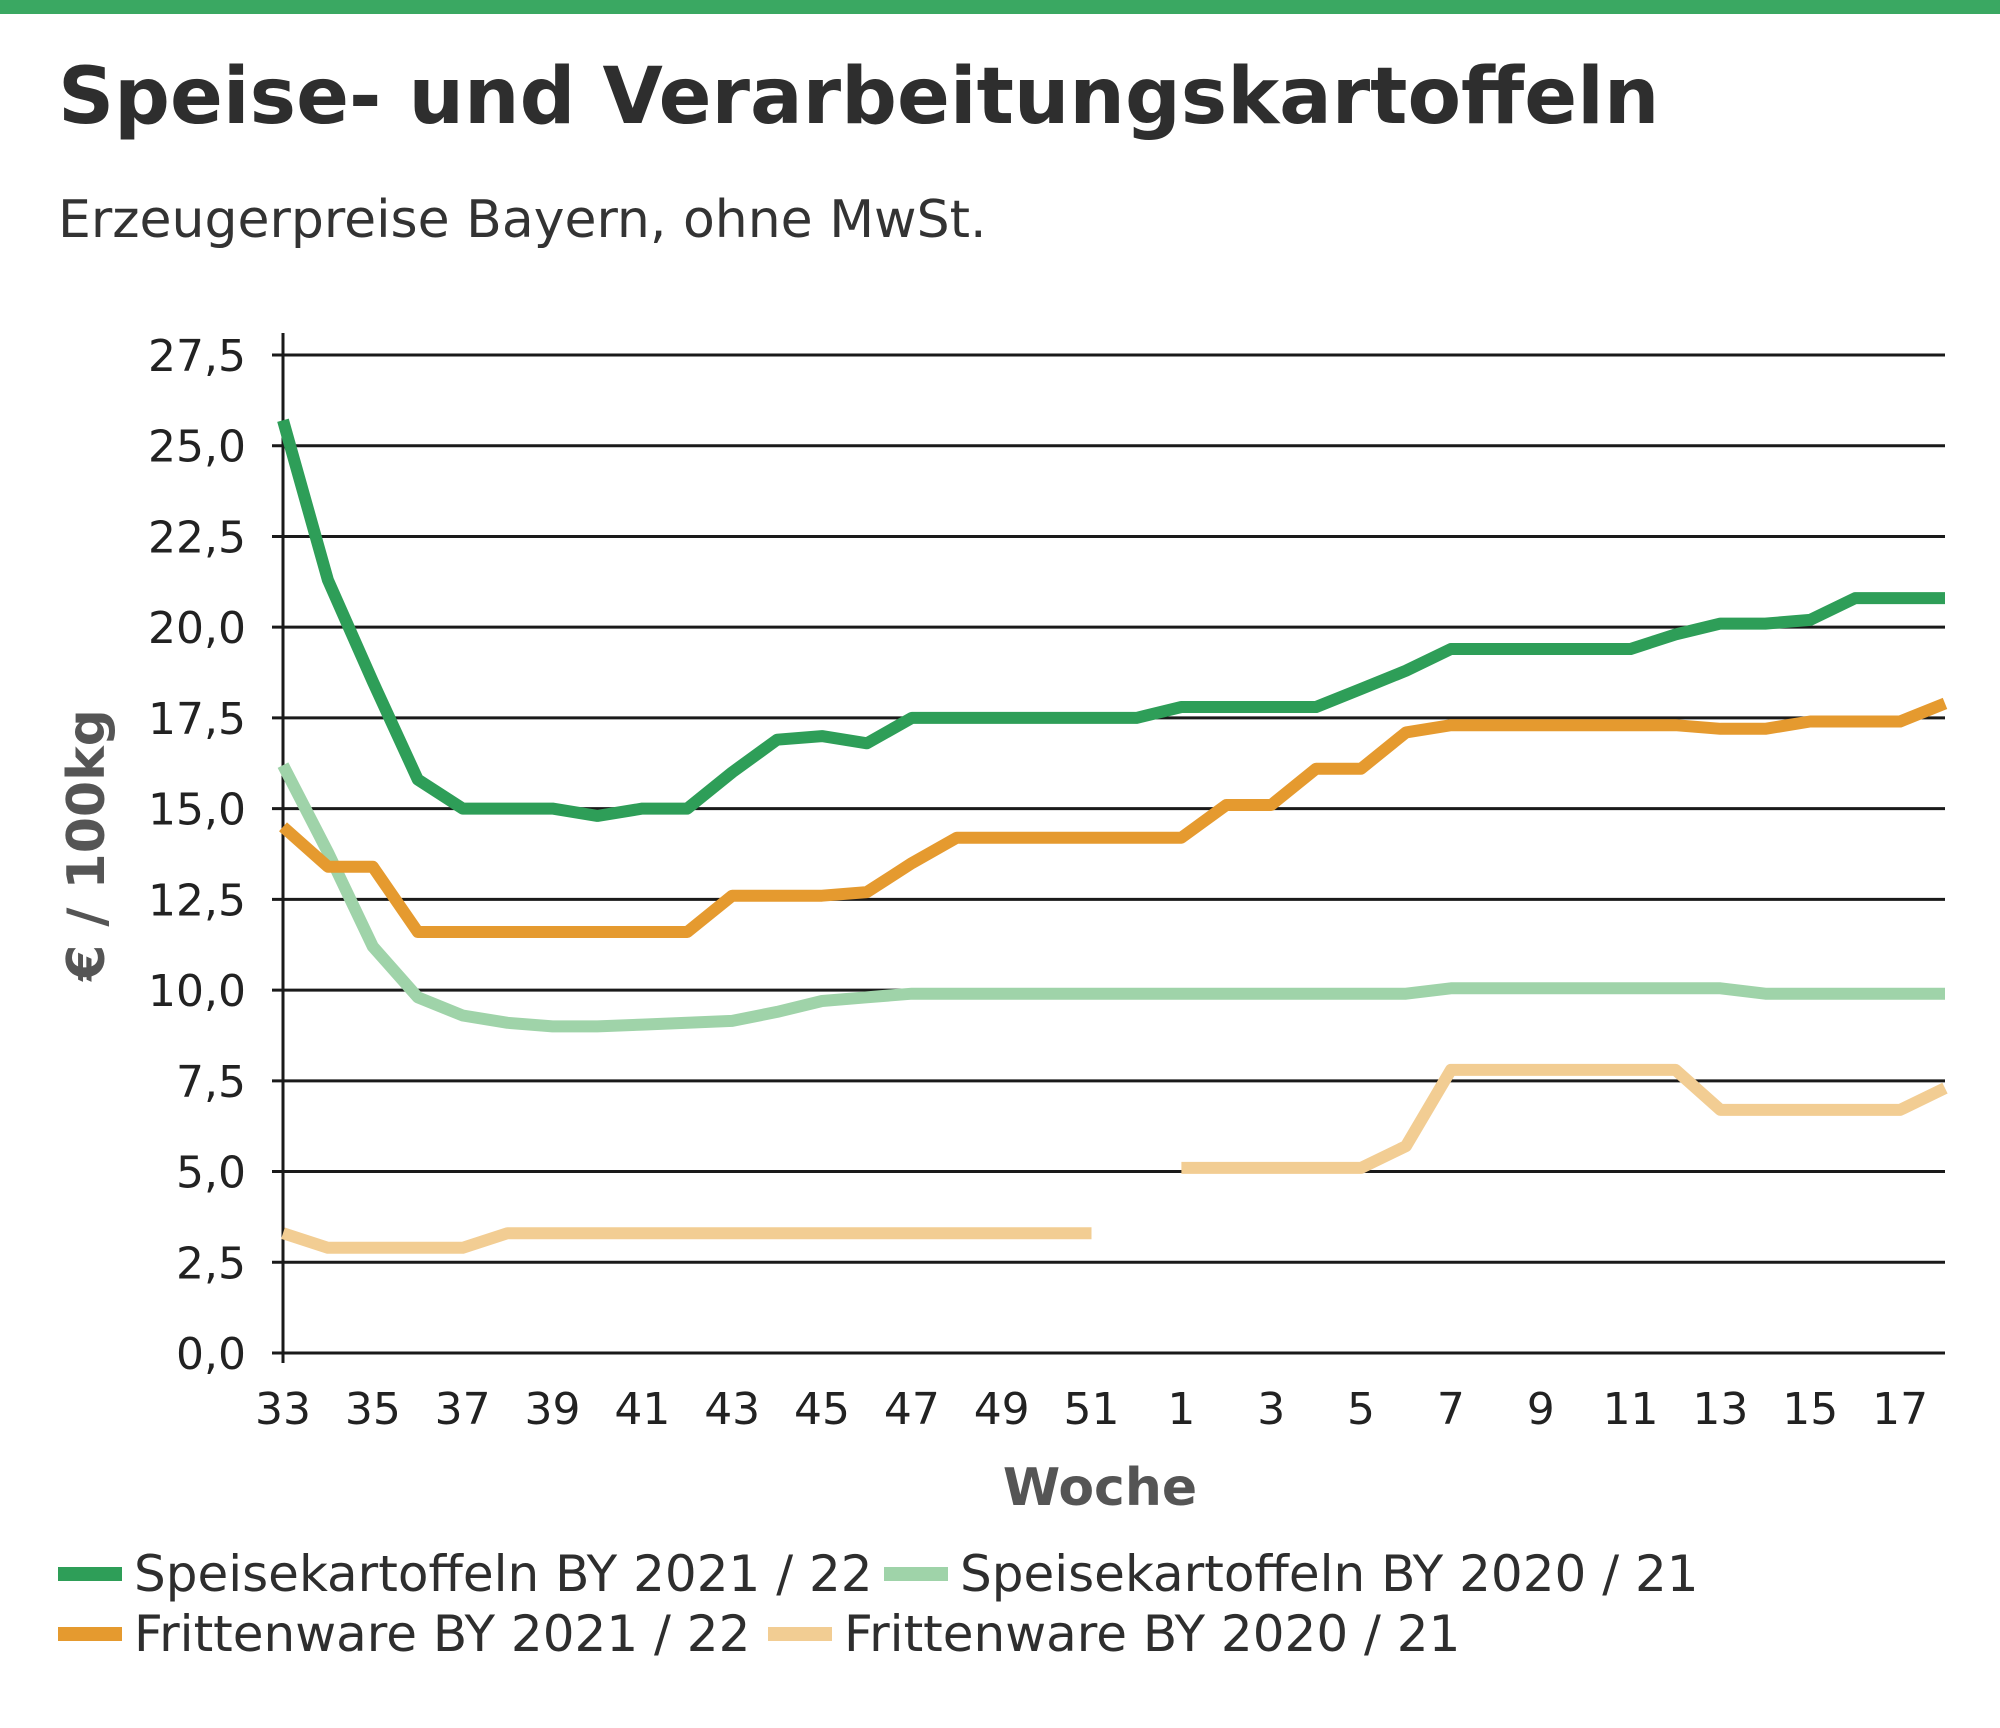  Describe the element at coordinates (1152, 1634) in the screenshot. I see `legend-label-fritten-2020: Frittenware BY 2020 / 21` at that location.